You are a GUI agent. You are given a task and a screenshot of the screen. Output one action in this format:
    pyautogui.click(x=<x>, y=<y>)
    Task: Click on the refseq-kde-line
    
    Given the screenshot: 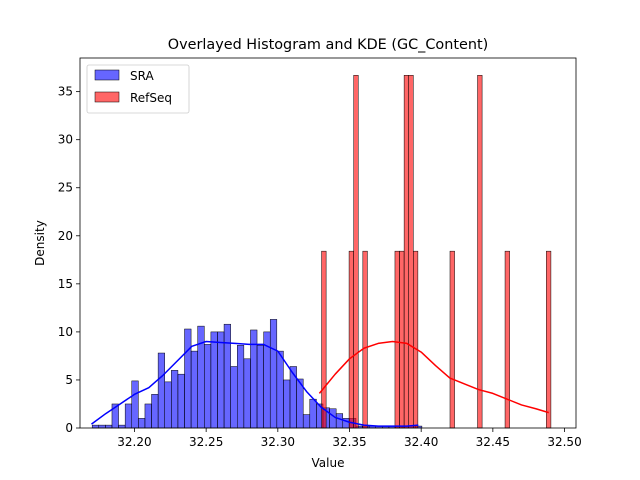 What is the action you would take?
    pyautogui.click(x=433, y=377)
    